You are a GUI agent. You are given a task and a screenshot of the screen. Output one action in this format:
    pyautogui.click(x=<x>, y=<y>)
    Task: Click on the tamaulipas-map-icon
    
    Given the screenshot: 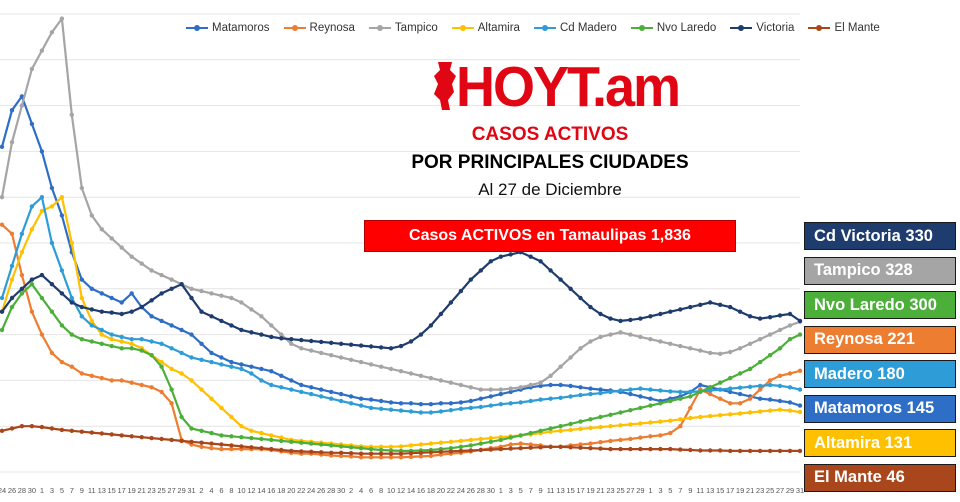 What is the action you would take?
    pyautogui.click(x=445, y=86)
    